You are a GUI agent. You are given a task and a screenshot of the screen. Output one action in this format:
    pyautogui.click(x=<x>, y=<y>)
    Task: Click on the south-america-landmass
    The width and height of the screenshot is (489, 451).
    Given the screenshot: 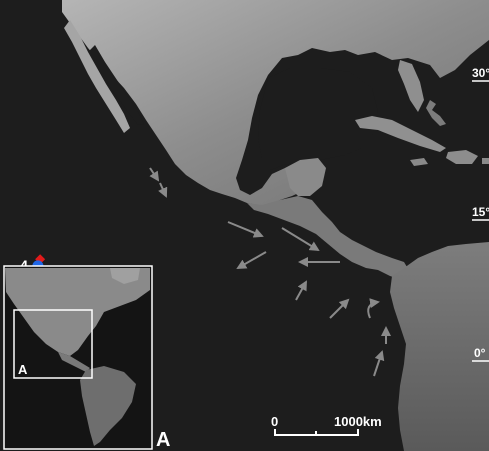 What is the action you would take?
    pyautogui.click(x=439, y=346)
    